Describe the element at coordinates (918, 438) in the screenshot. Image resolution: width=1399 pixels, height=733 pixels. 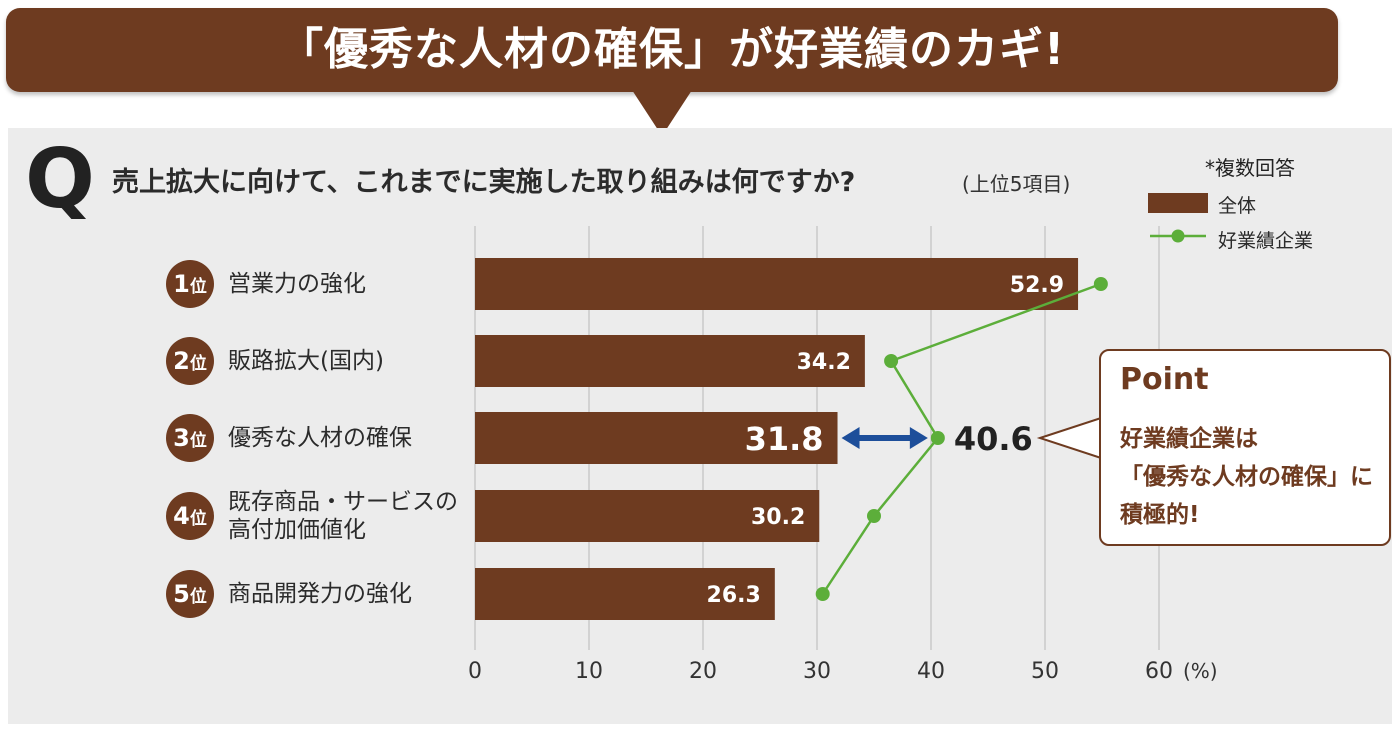
I see `arrow-head-right` at that location.